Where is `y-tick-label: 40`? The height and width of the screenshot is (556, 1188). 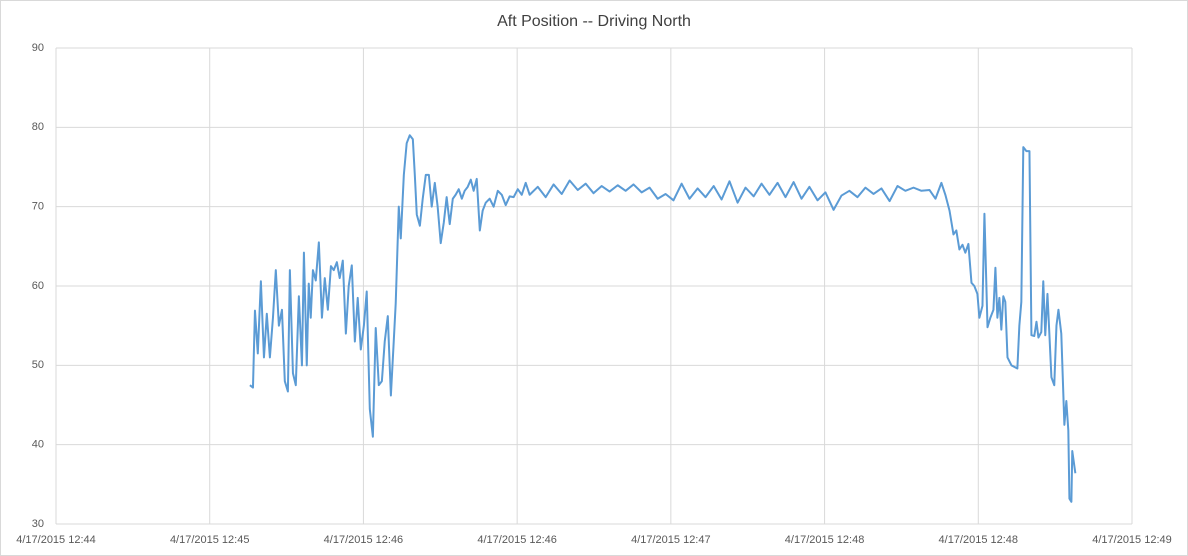 y-tick-label: 40 is located at coordinates (38, 445).